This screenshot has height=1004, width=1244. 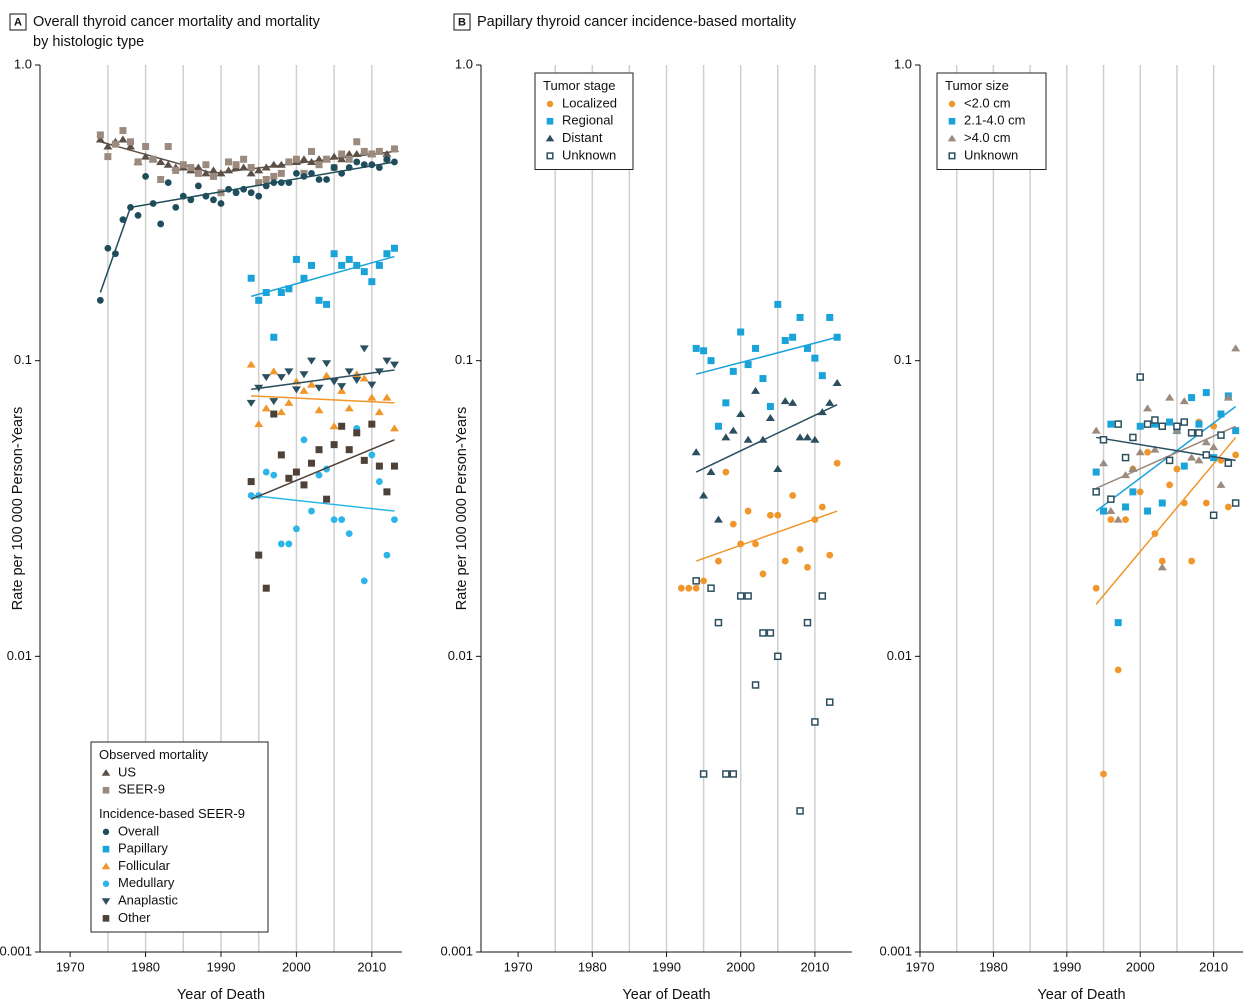 I want to click on legend-label: Regional, so click(x=587, y=120).